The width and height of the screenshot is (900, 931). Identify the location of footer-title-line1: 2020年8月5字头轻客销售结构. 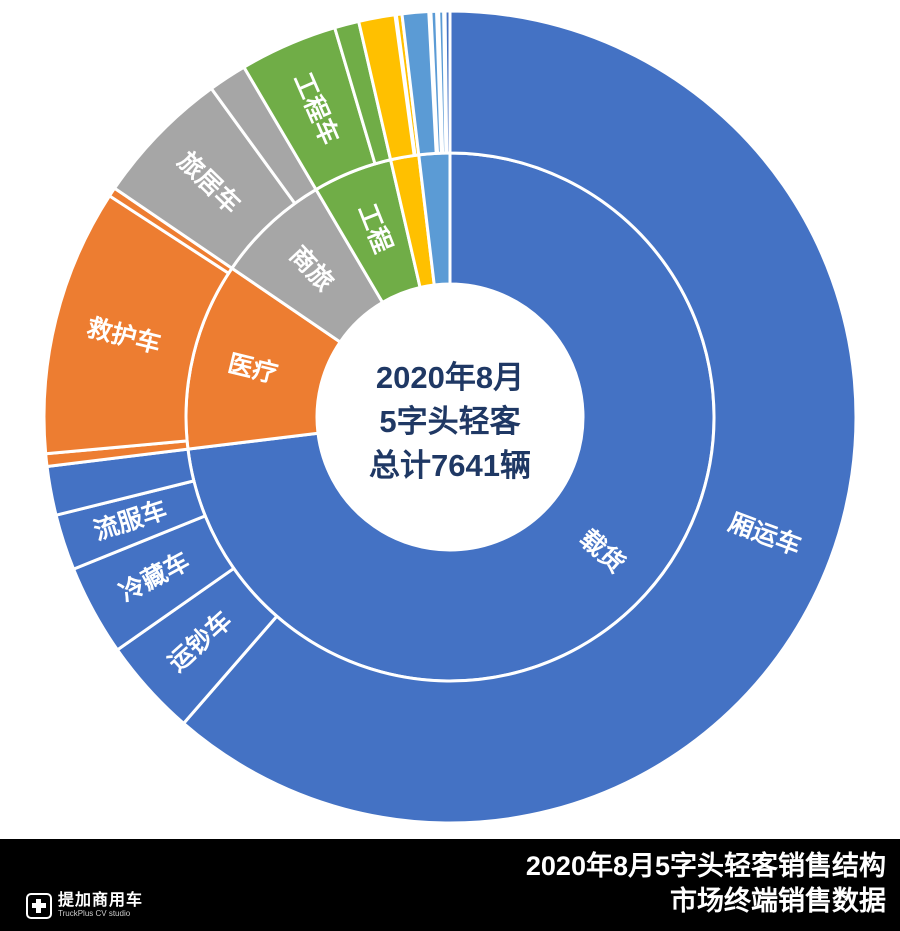
(705, 866).